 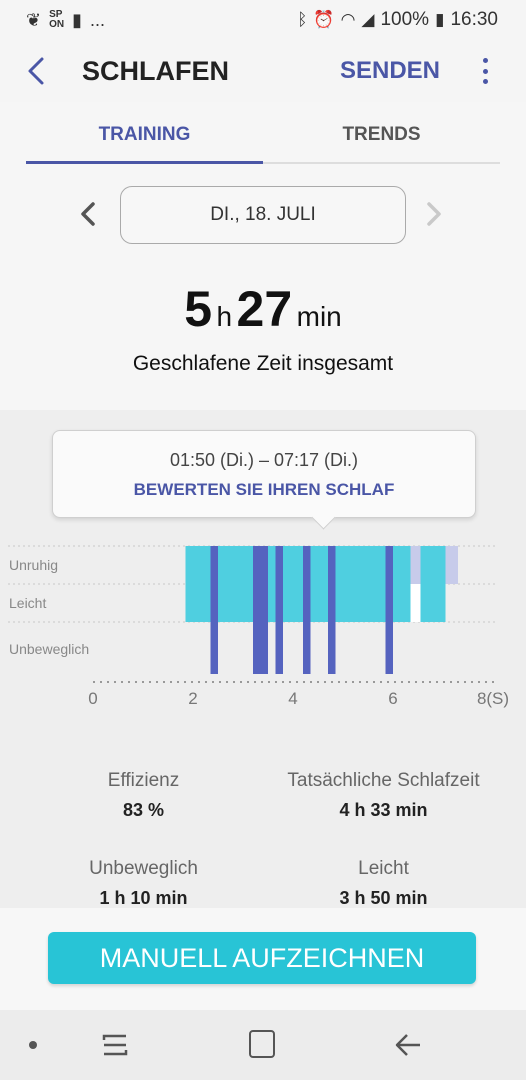 I want to click on stat-label: Tatsächliche Schlafzeit, so click(x=383, y=780).